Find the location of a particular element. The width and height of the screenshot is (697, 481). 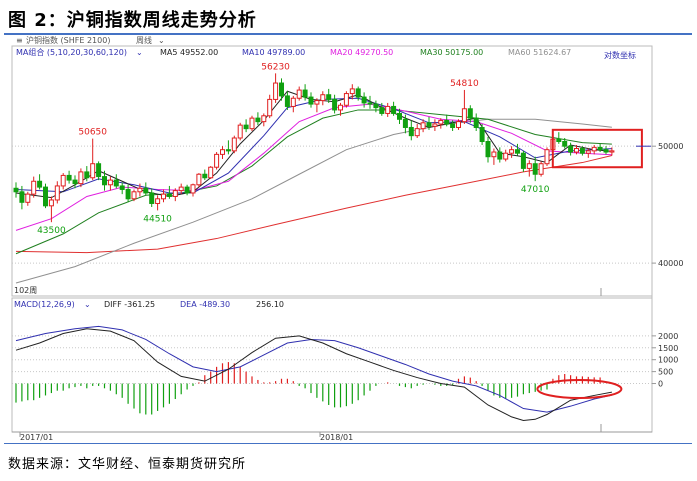

diff-legend: DIFF -361.25 is located at coordinates (129, 304).